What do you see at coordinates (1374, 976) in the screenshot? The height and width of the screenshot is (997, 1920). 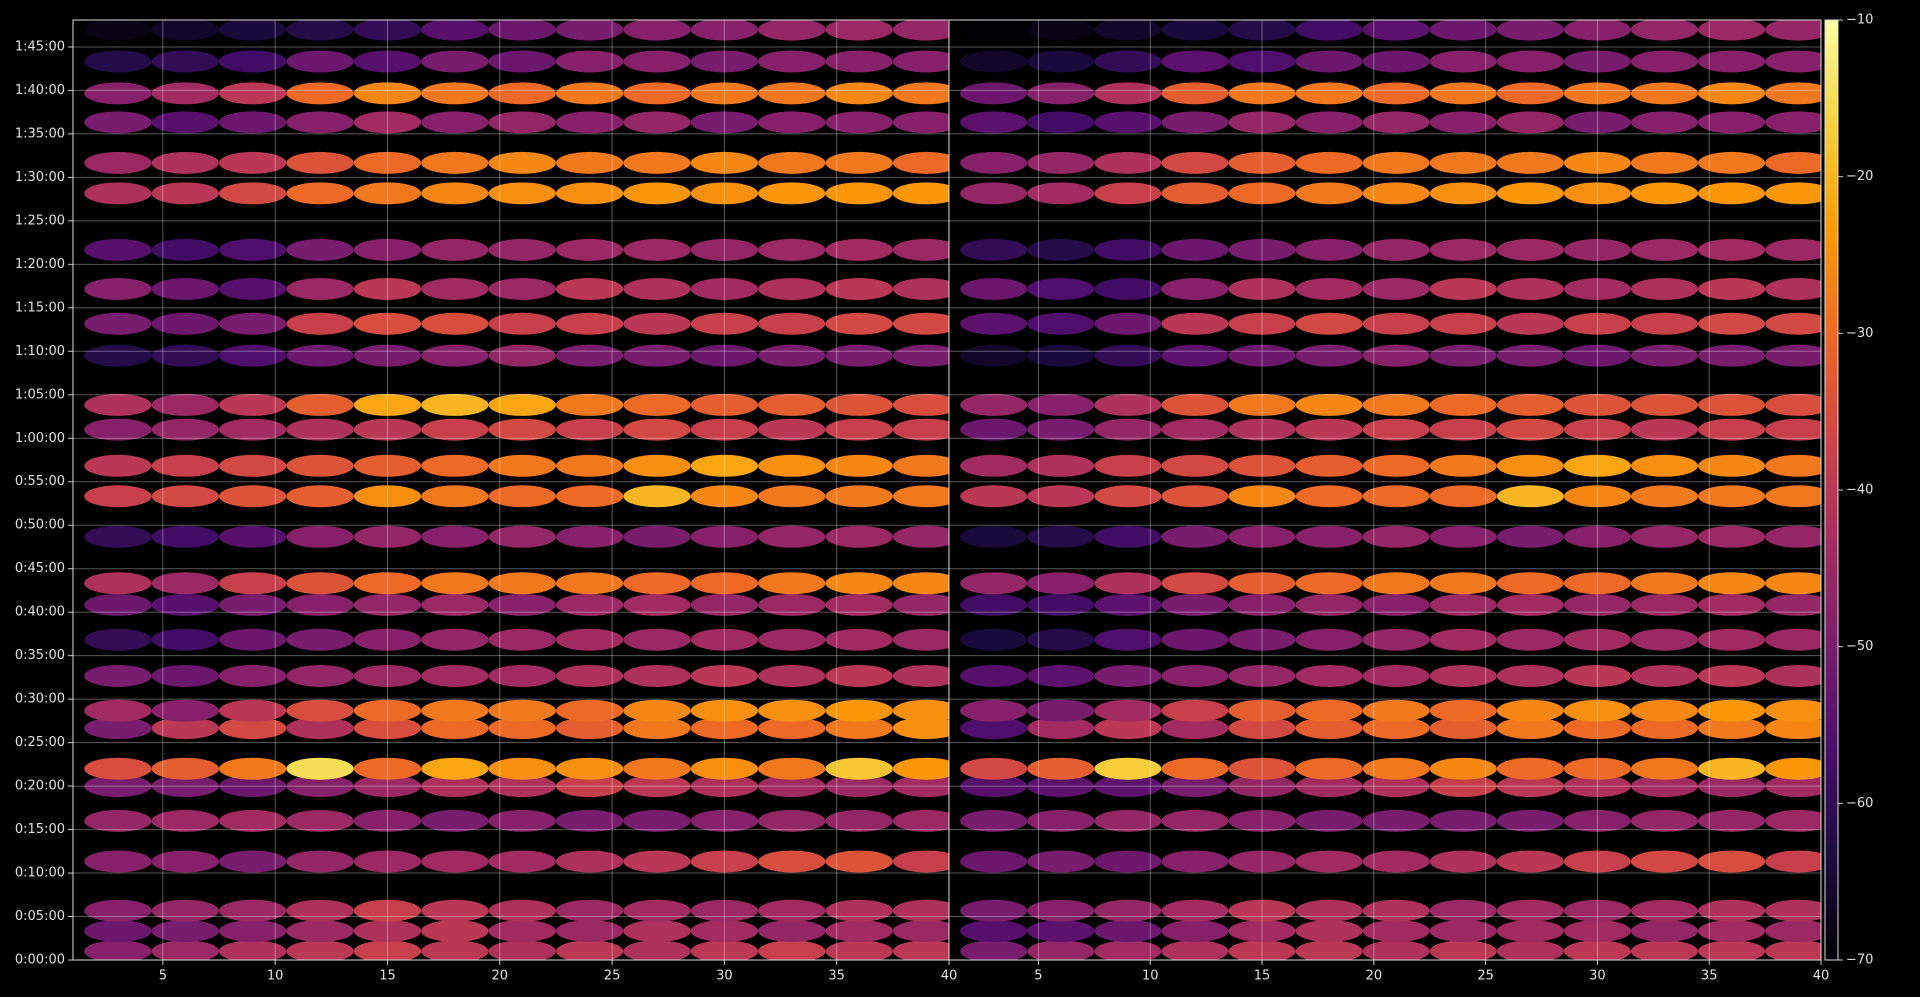 I see `x-tick-label: 20` at bounding box center [1374, 976].